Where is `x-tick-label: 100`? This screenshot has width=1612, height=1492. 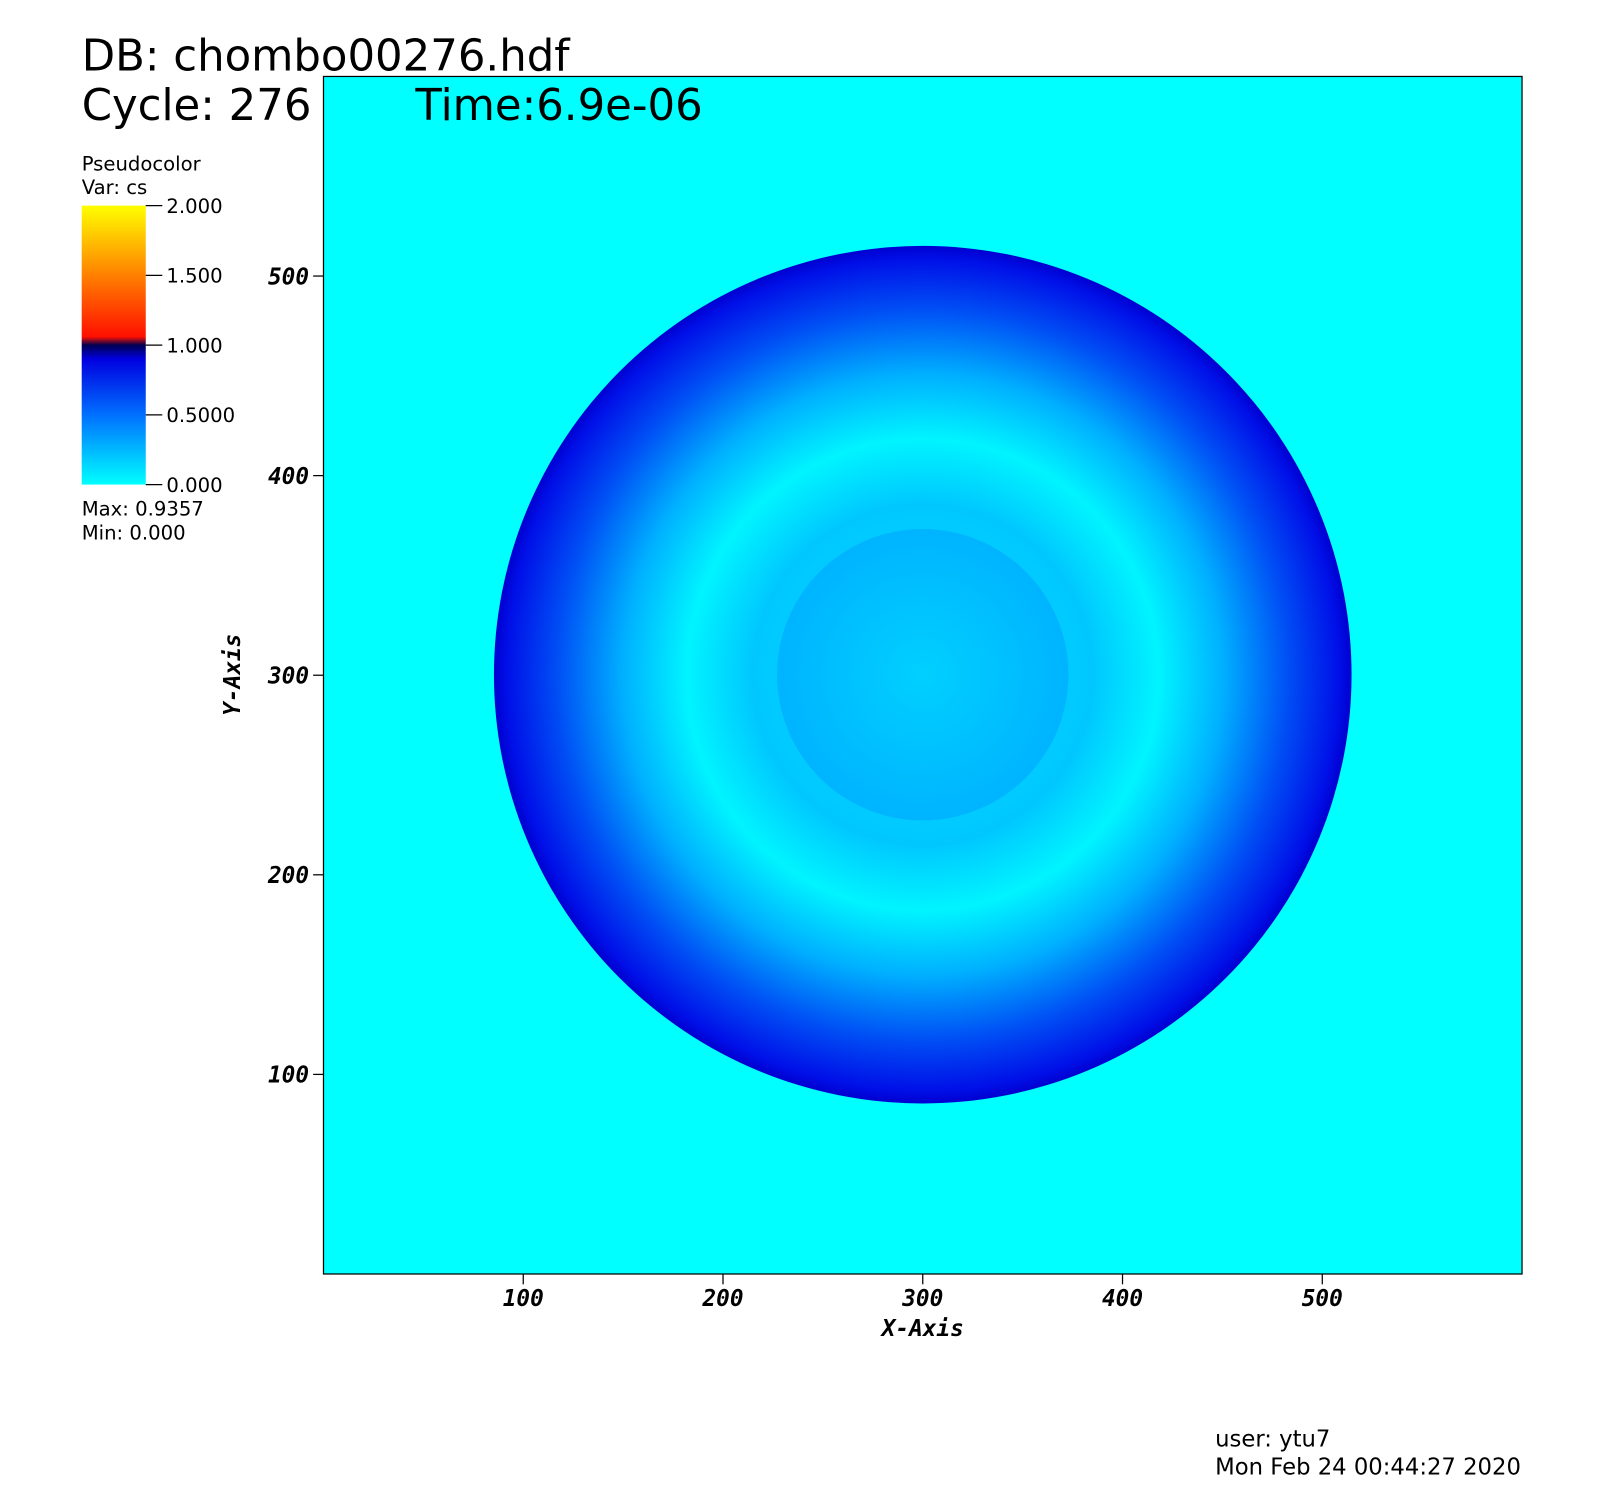
x-tick-label: 100 is located at coordinates (523, 1299).